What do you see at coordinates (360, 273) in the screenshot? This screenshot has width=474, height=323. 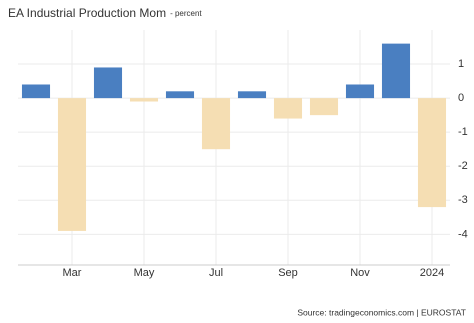 I see `x-tick-label: Nov` at bounding box center [360, 273].